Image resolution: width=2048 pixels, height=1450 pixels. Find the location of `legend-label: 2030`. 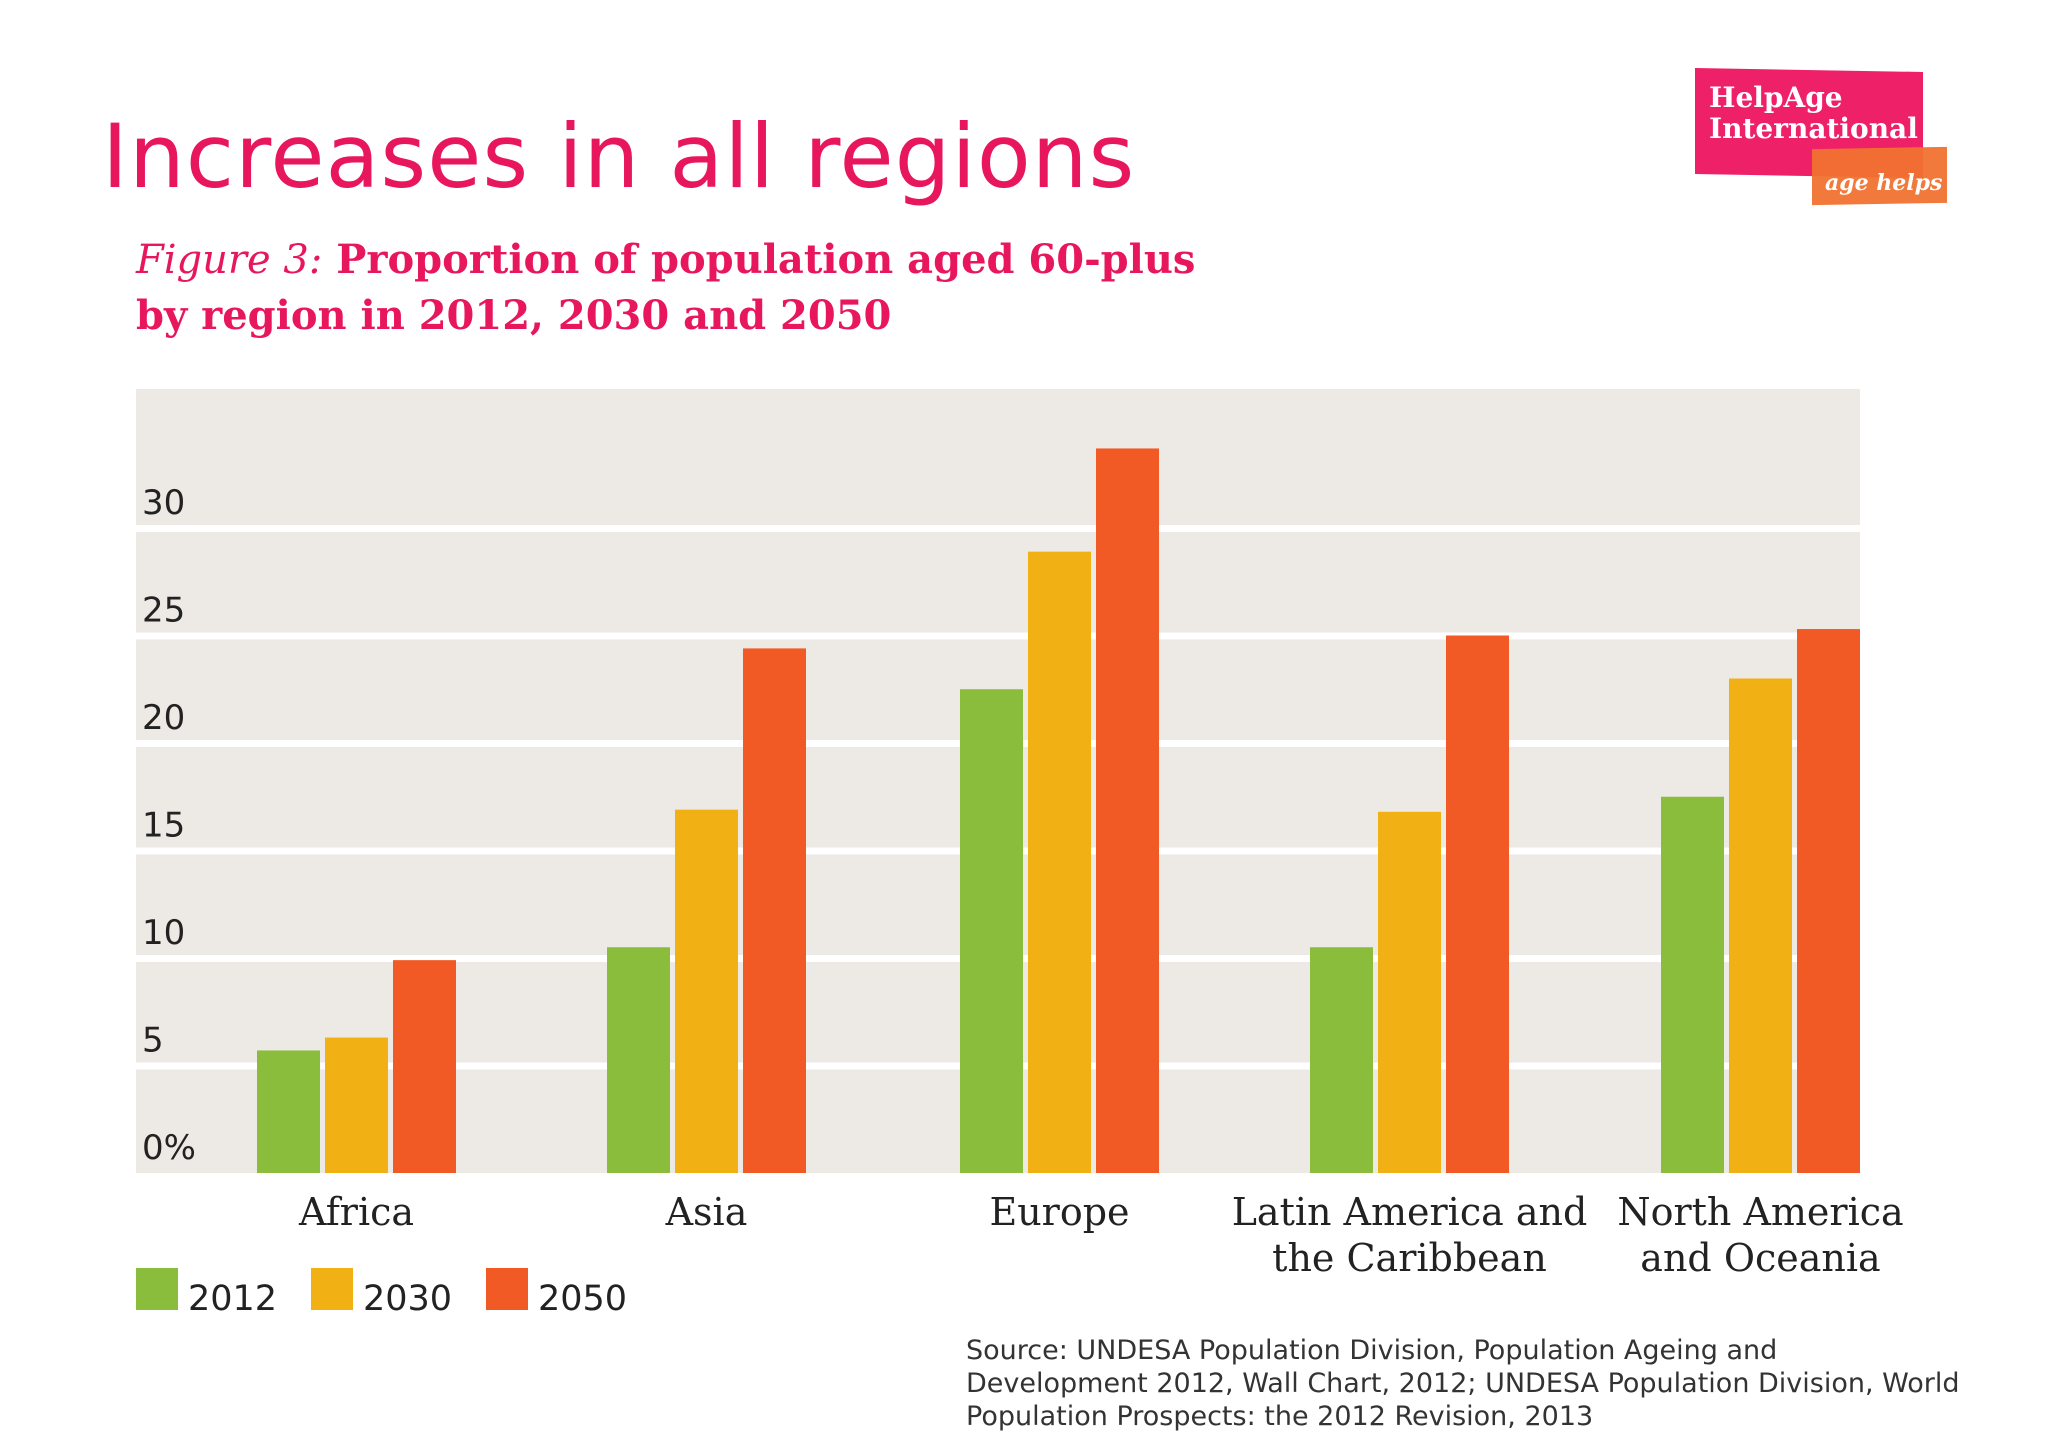

legend-label: 2030 is located at coordinates (407, 1299).